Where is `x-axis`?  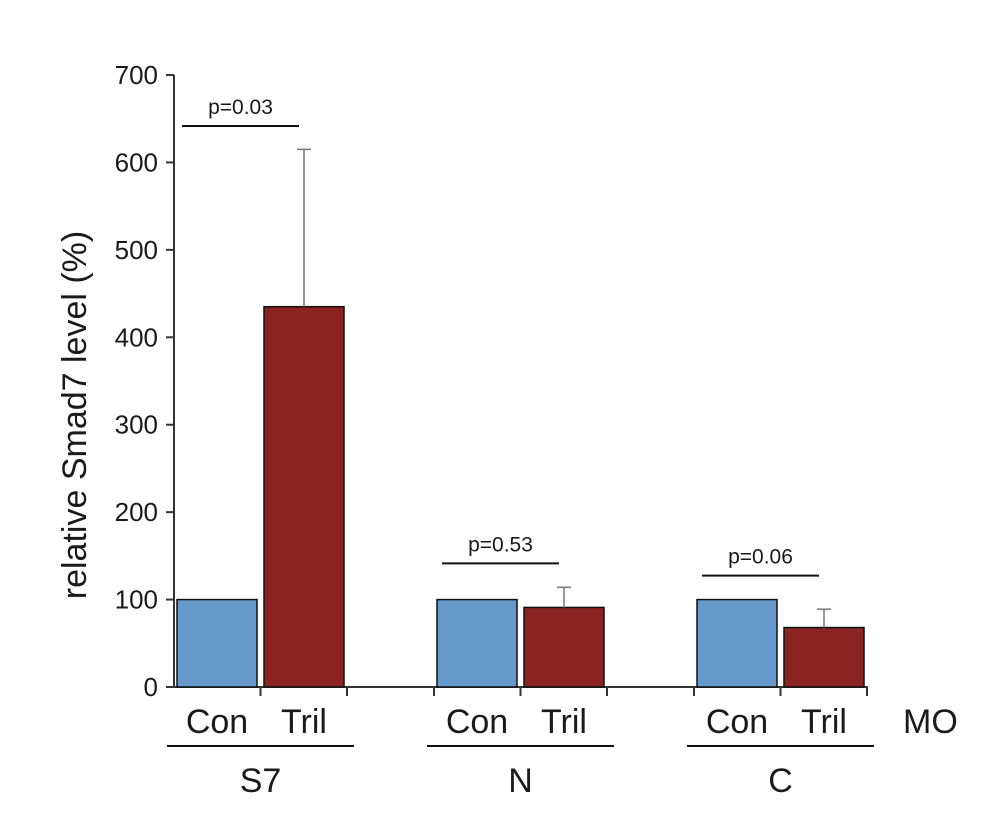
x-axis is located at coordinates (521, 691).